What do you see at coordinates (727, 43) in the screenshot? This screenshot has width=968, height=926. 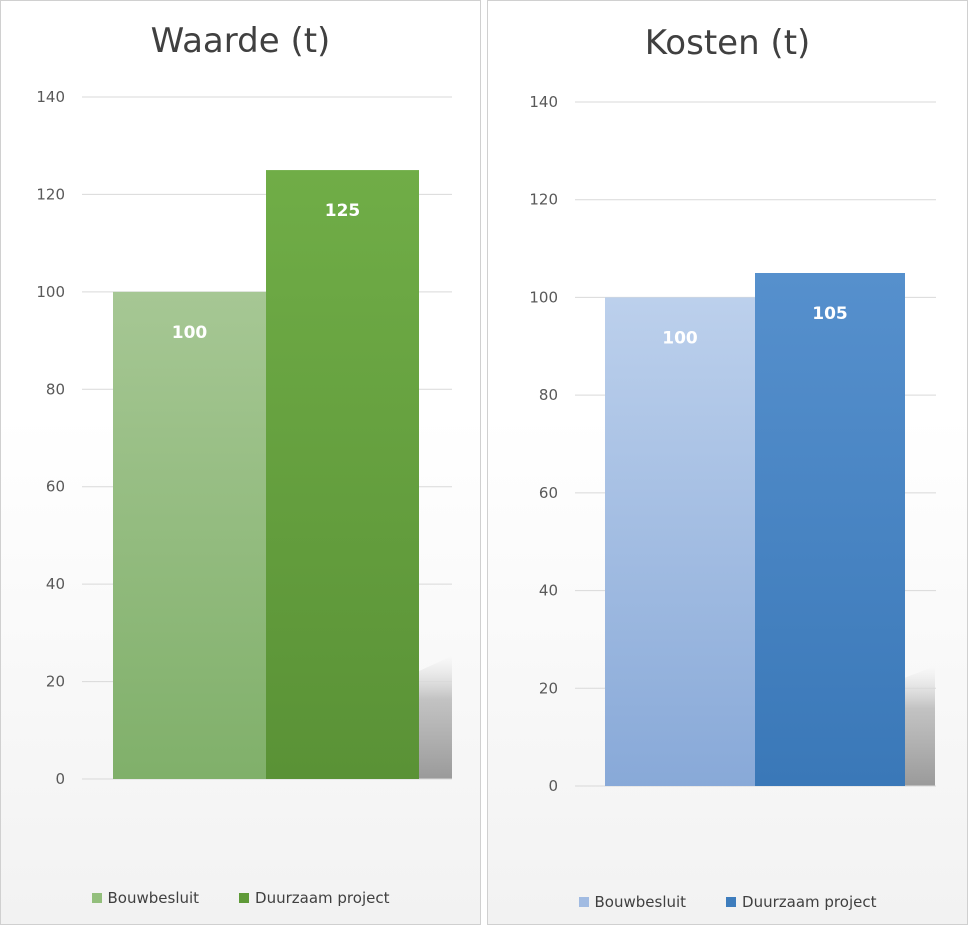 I see `chart-title: Kosten (t)` at bounding box center [727, 43].